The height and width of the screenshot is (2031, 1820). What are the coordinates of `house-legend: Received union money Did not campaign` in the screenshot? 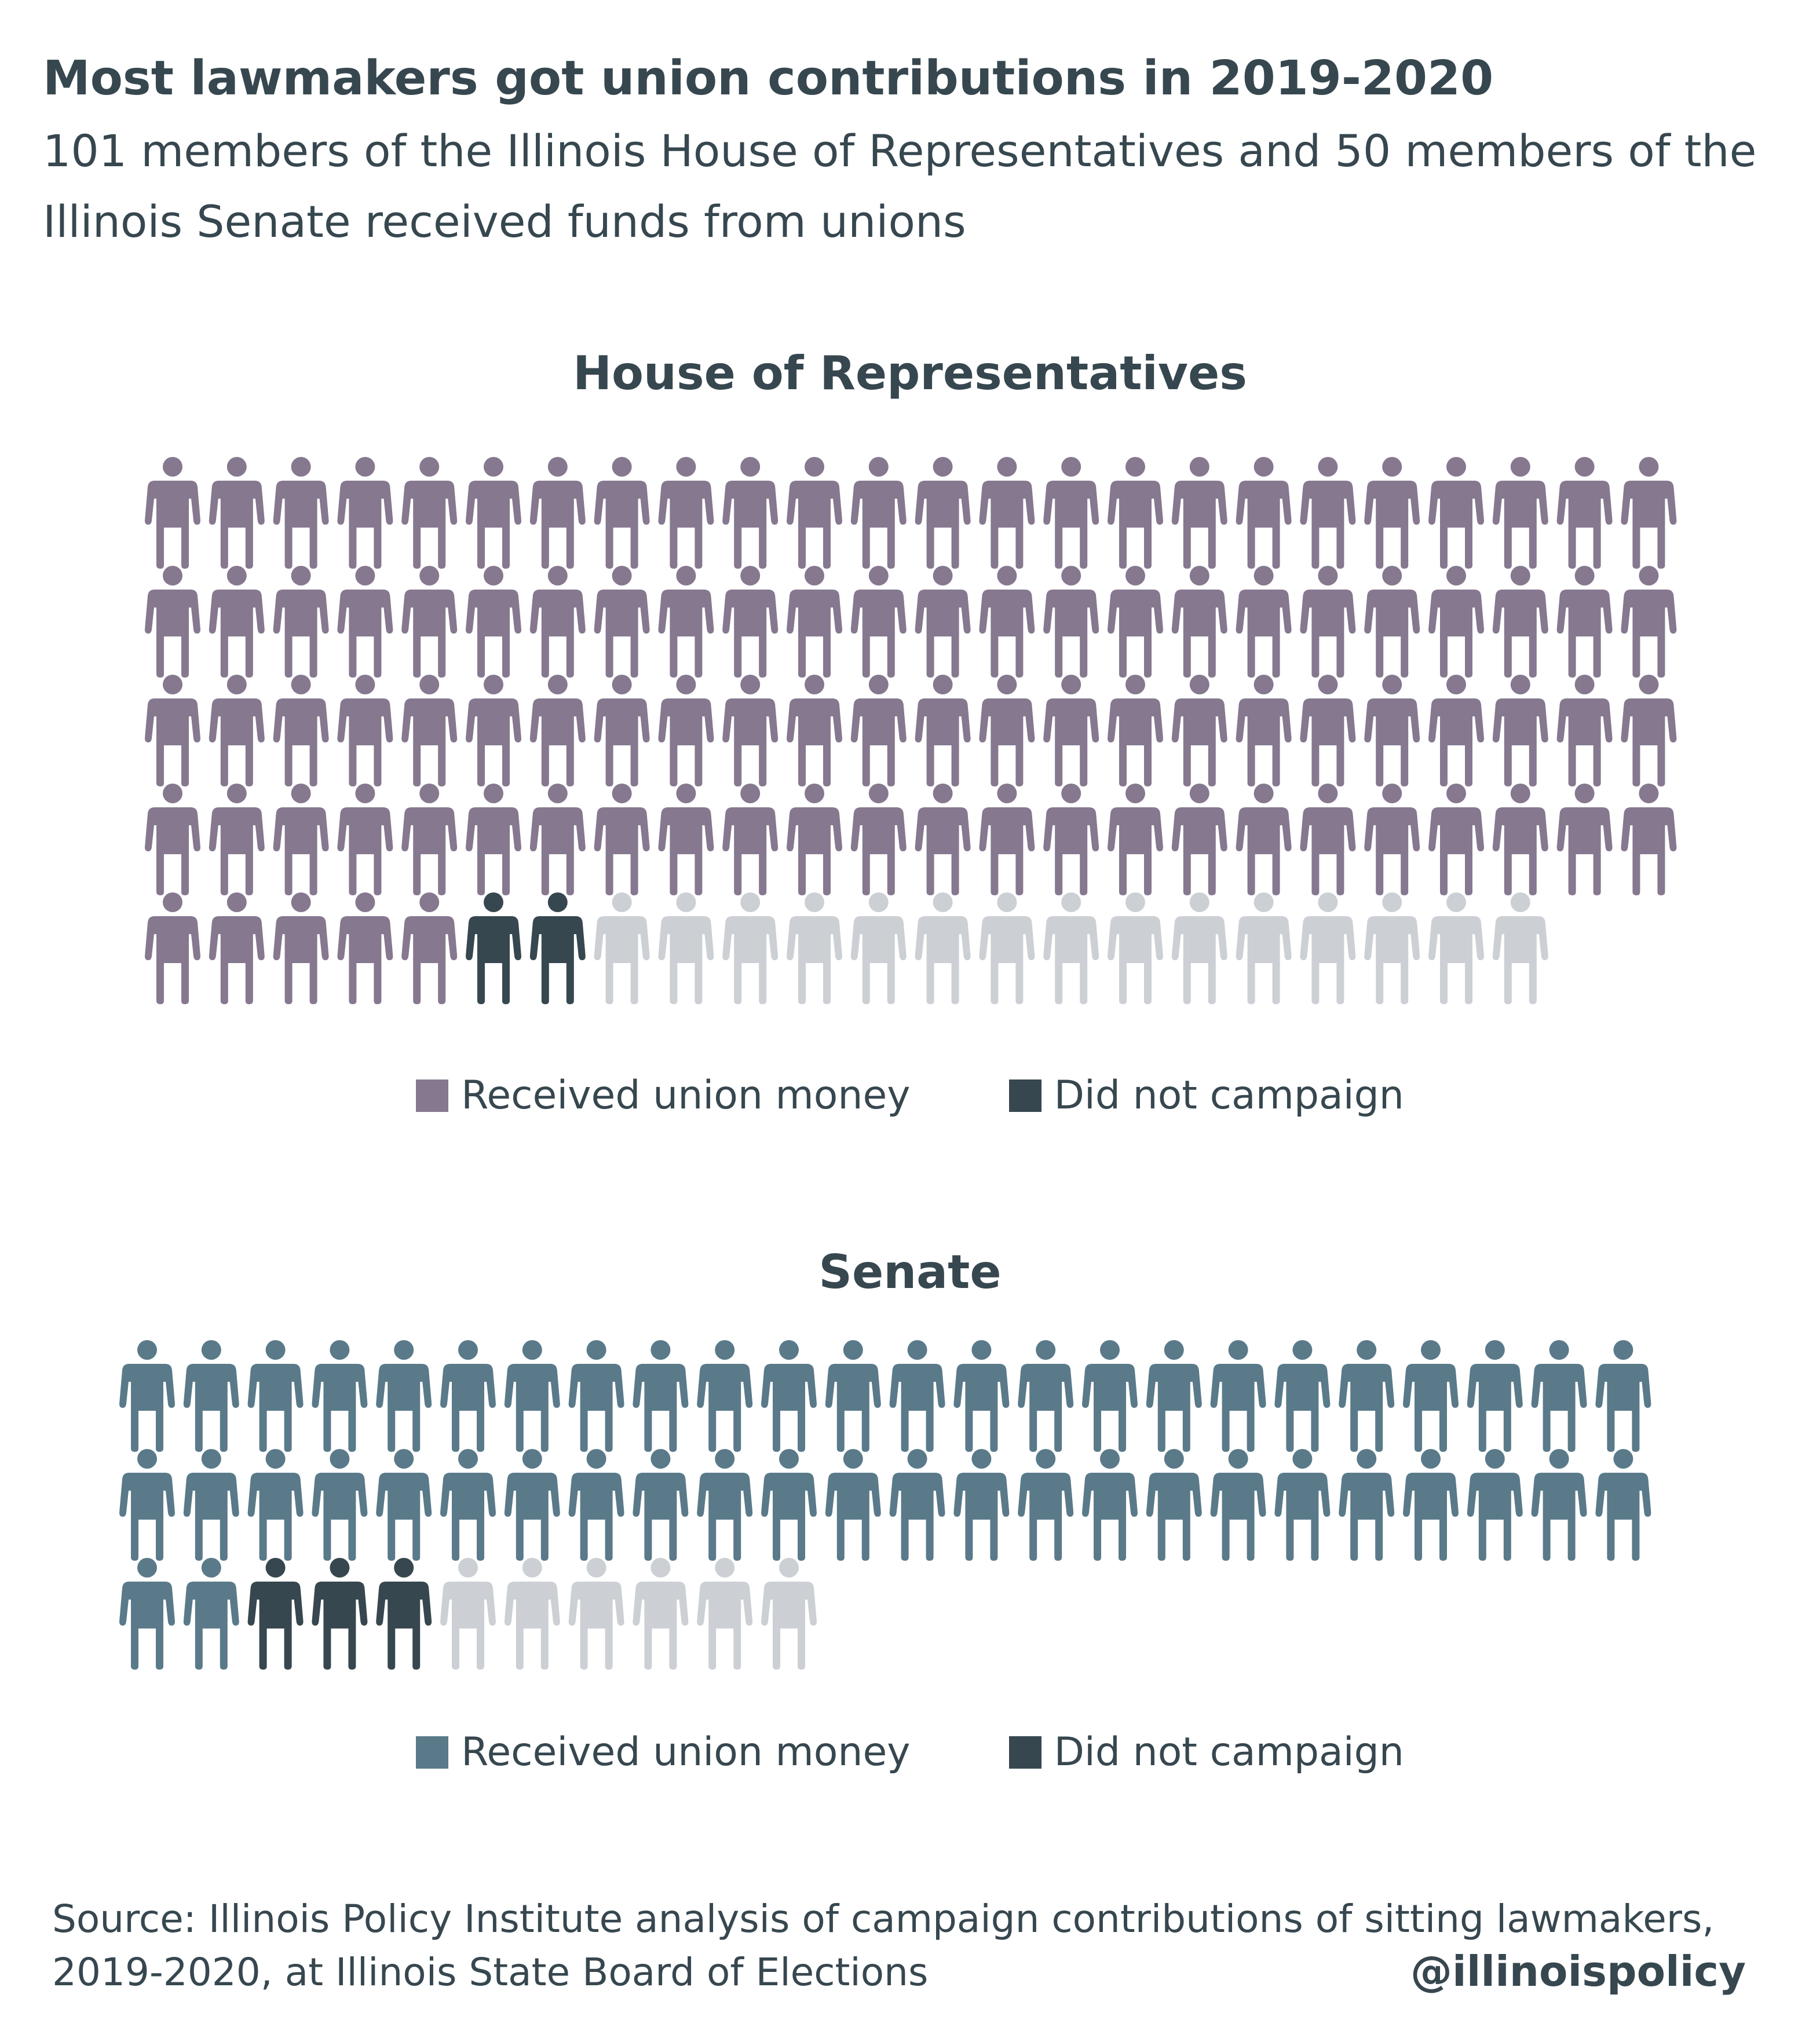 It's located at (910, 1095).